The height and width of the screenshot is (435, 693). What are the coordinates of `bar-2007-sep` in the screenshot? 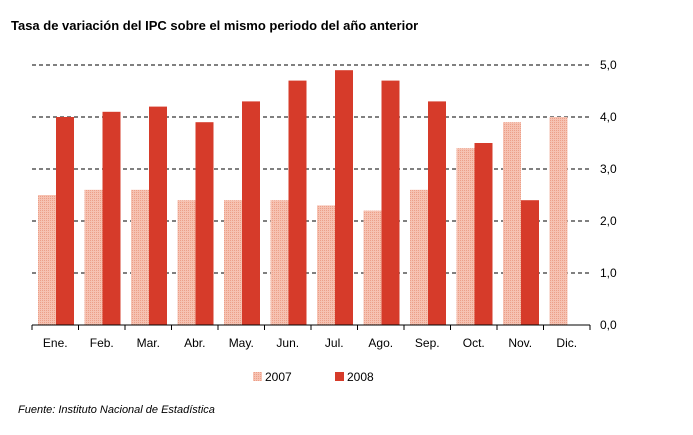 It's located at (419, 257).